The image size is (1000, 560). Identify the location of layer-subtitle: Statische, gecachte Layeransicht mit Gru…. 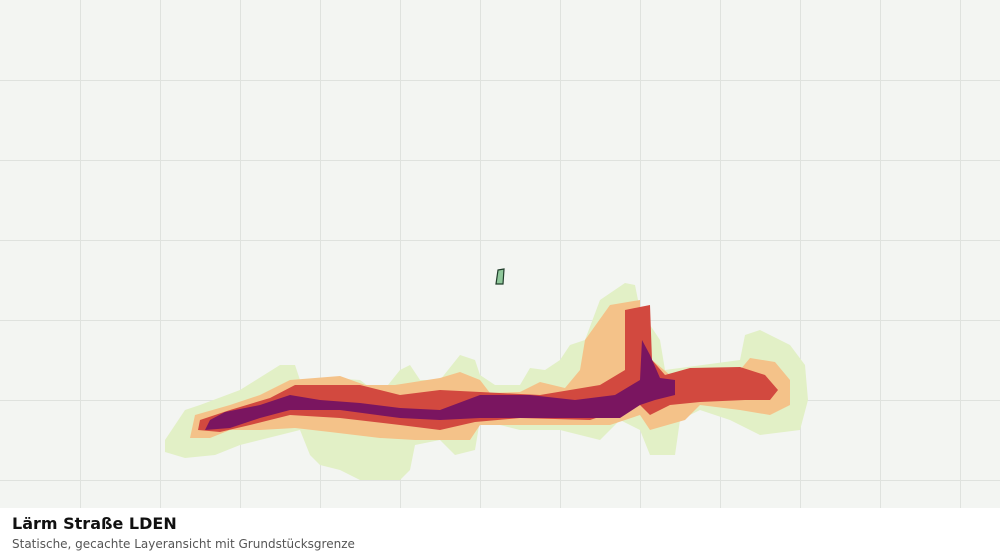
(183, 544).